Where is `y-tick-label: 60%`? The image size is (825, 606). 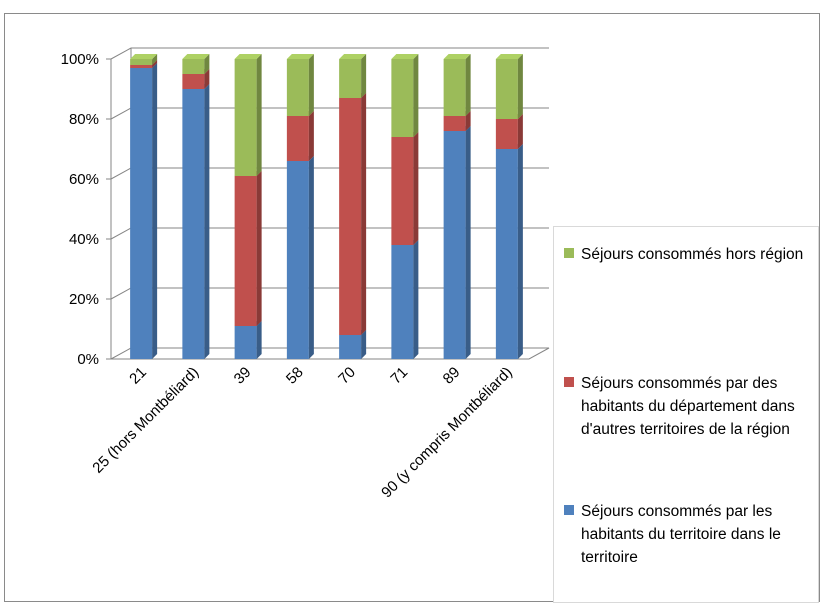
y-tick-label: 60% is located at coordinates (84, 179).